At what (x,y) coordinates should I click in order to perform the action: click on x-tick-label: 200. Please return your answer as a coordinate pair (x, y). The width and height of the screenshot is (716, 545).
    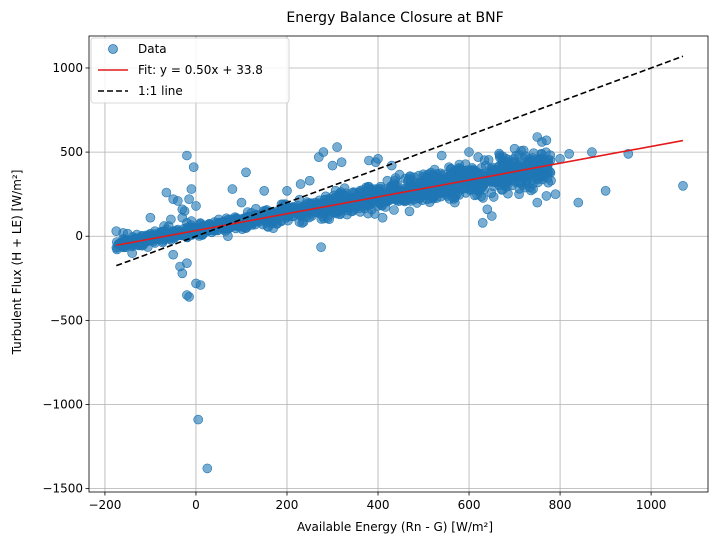
    Looking at the image, I should click on (287, 505).